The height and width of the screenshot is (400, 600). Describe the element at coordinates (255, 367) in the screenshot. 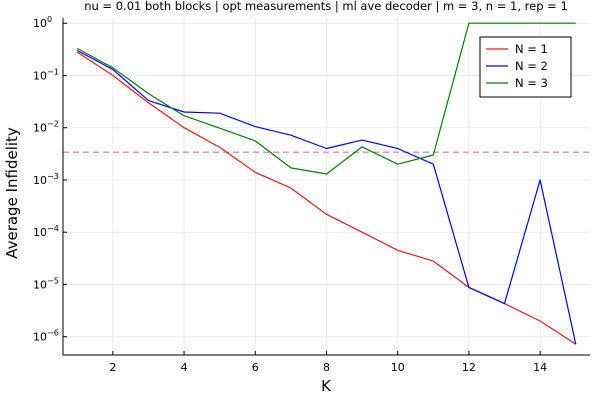

I see `x-tick-label: 6` at that location.